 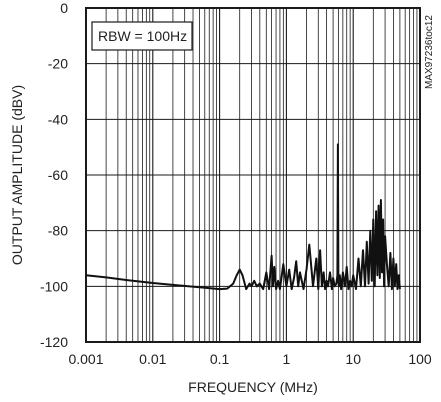 What do you see at coordinates (152, 359) in the screenshot?
I see `x-tick-label: 0.01` at bounding box center [152, 359].